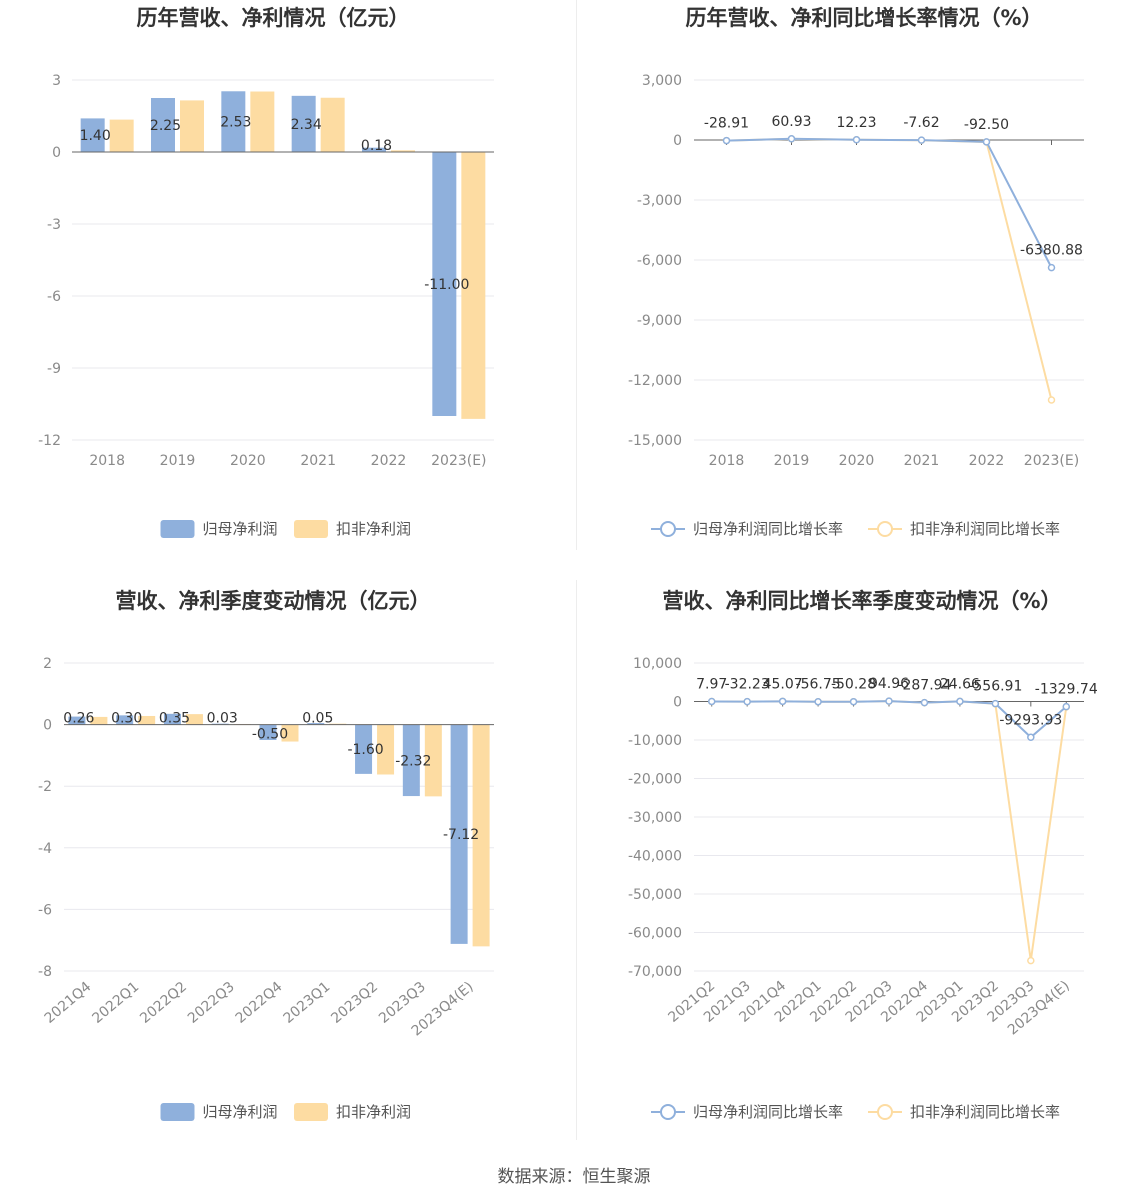  Describe the element at coordinates (747, 685) in the screenshot. I see `data-label: -32.23` at that location.